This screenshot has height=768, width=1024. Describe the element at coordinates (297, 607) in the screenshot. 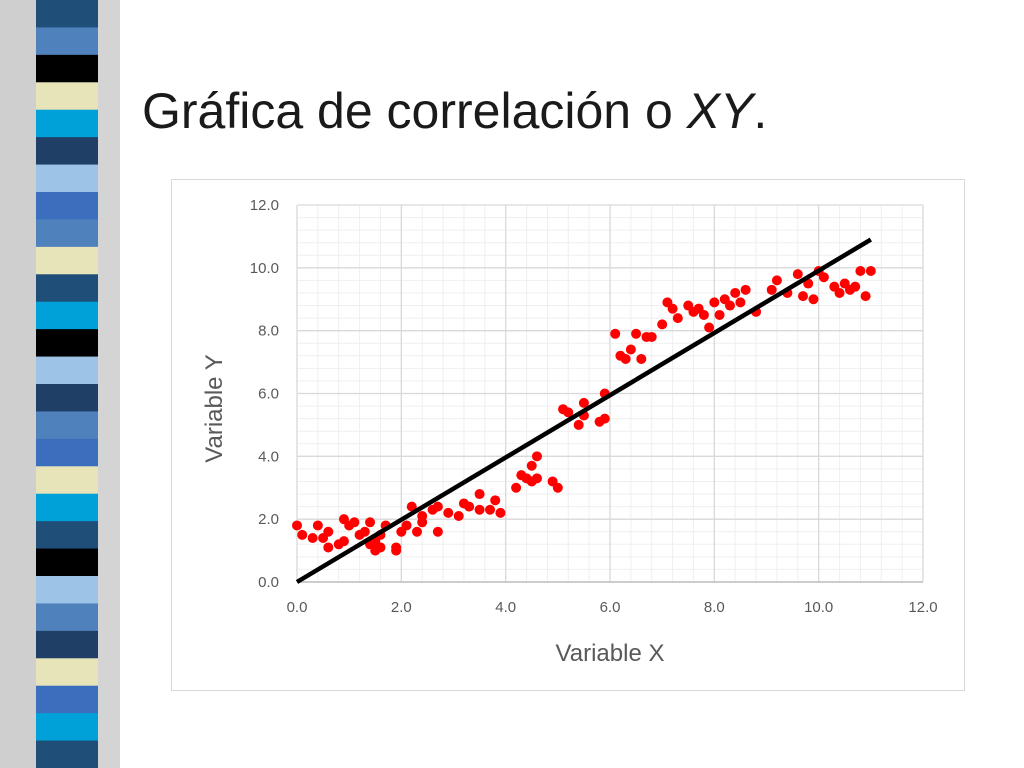

I see `x-tick-label: 0.0` at that location.